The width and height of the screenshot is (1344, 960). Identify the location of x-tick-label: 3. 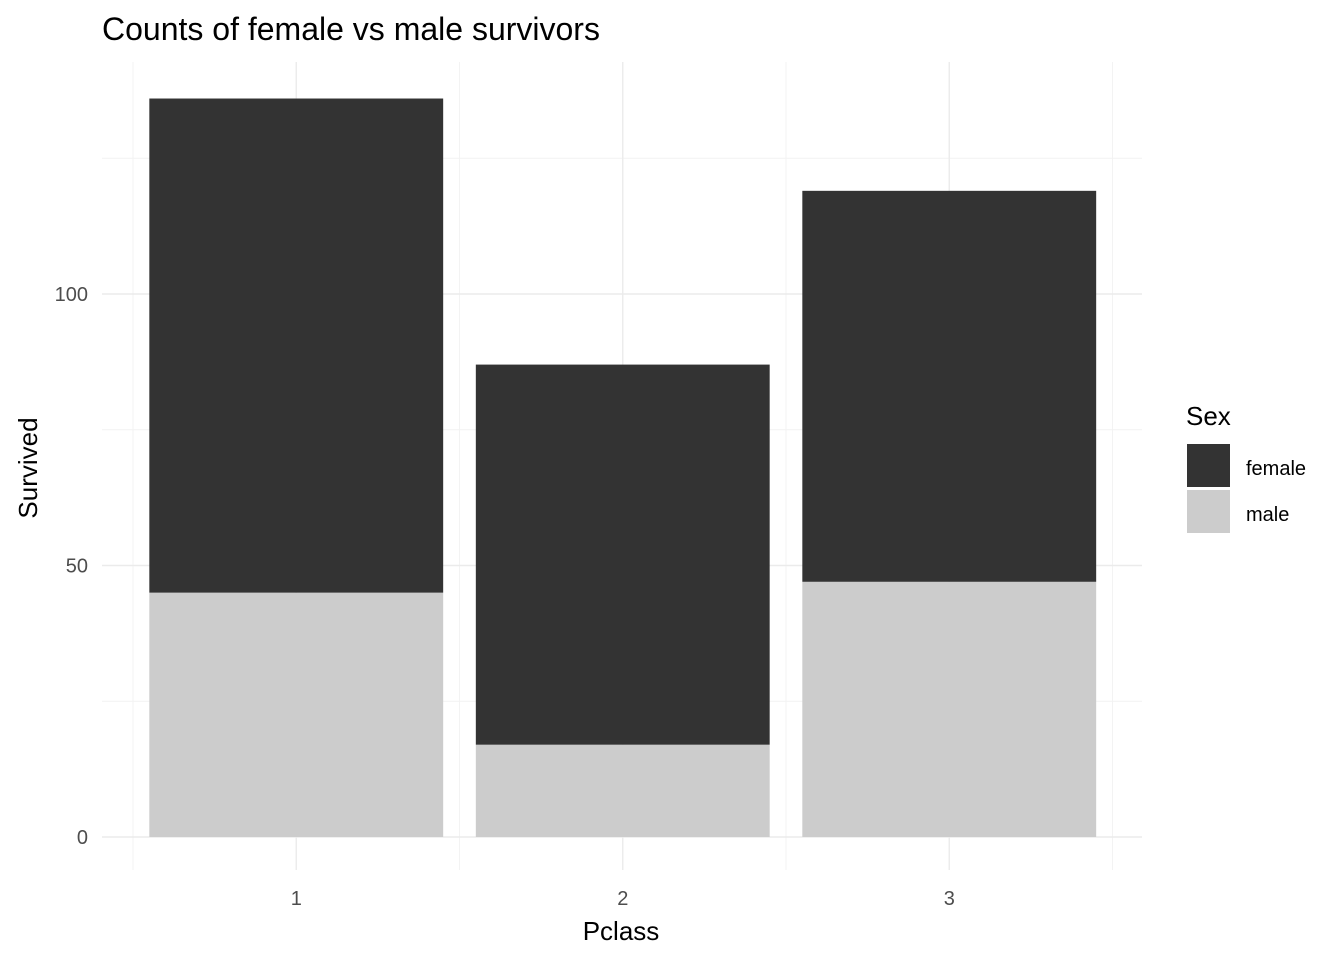
(949, 899).